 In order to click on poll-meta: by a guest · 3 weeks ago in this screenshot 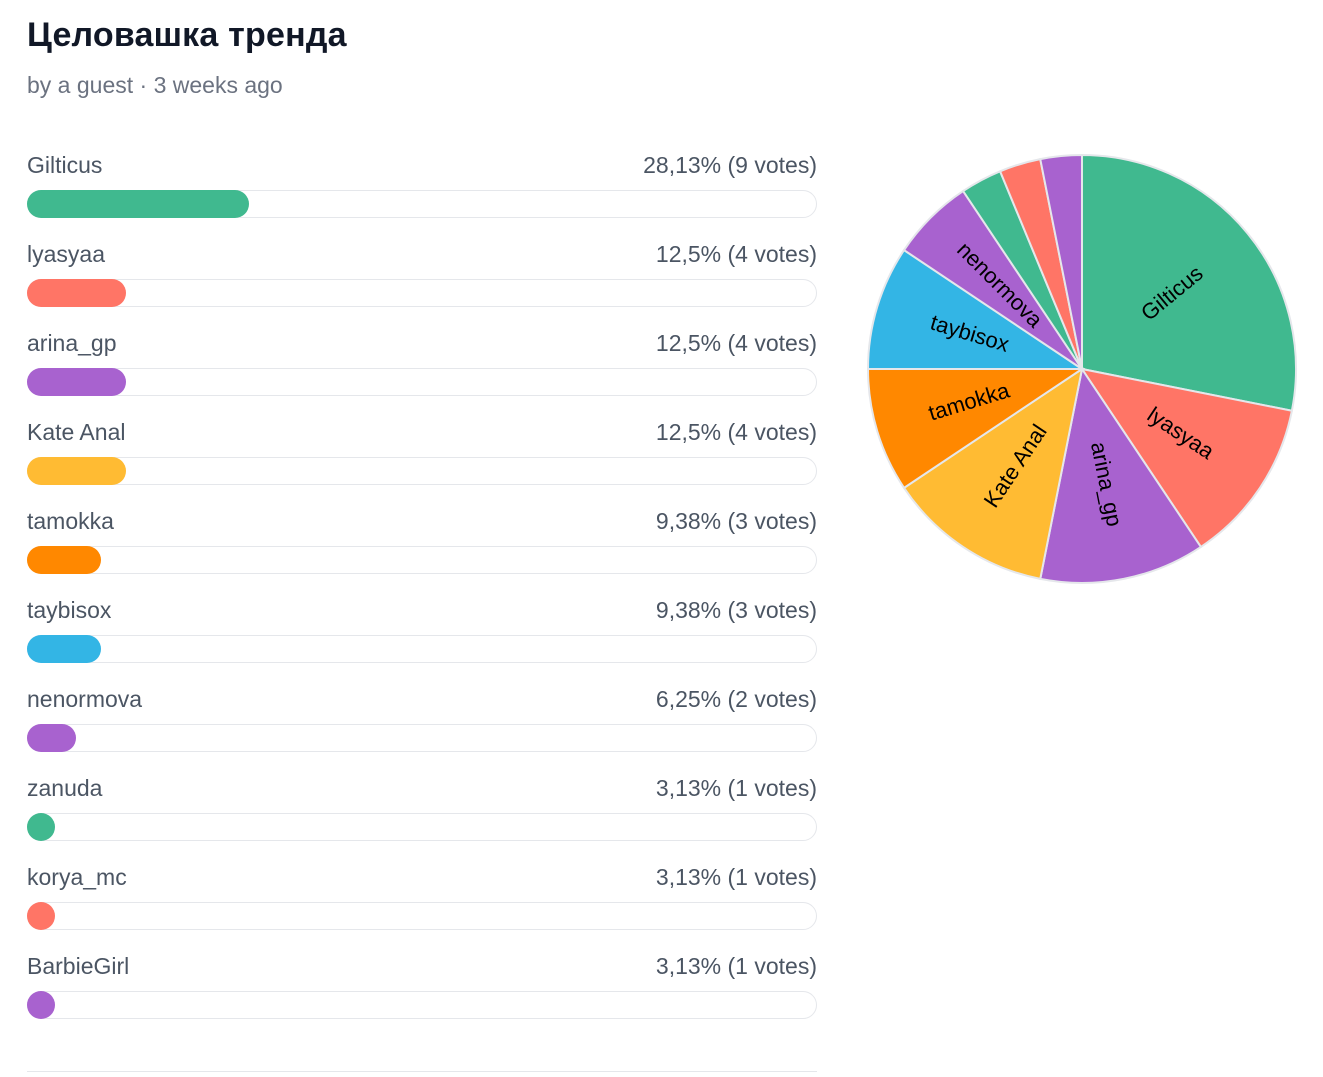, I will do `click(155, 85)`.